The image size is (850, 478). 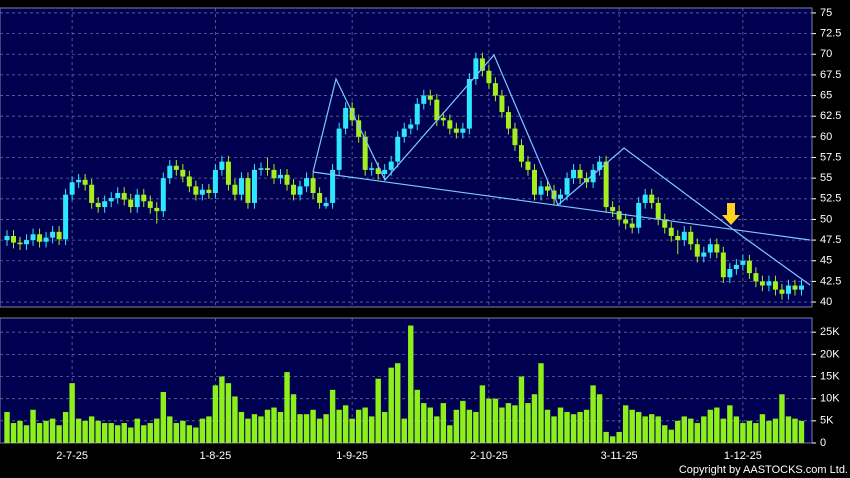 I want to click on copyright: Copyright by AASTOCKS.com Ltd., so click(x=763, y=470).